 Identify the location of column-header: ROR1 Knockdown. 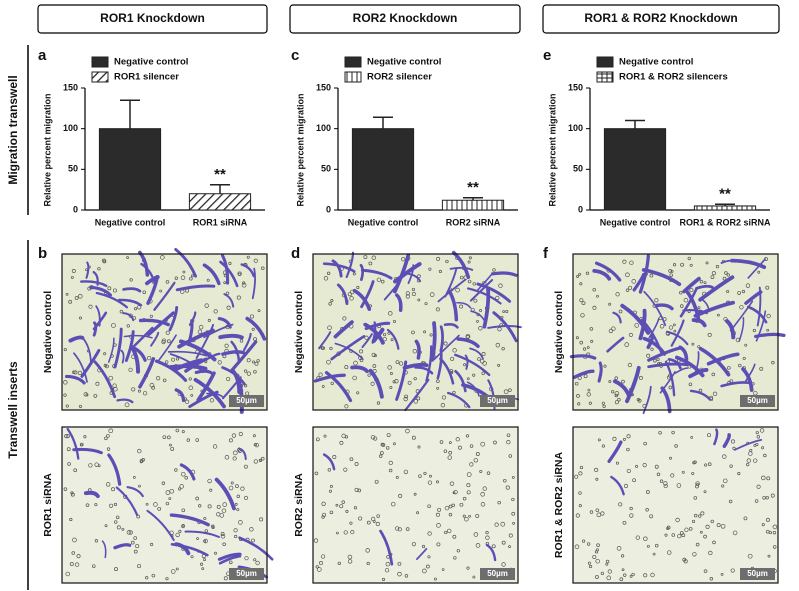
(152, 18).